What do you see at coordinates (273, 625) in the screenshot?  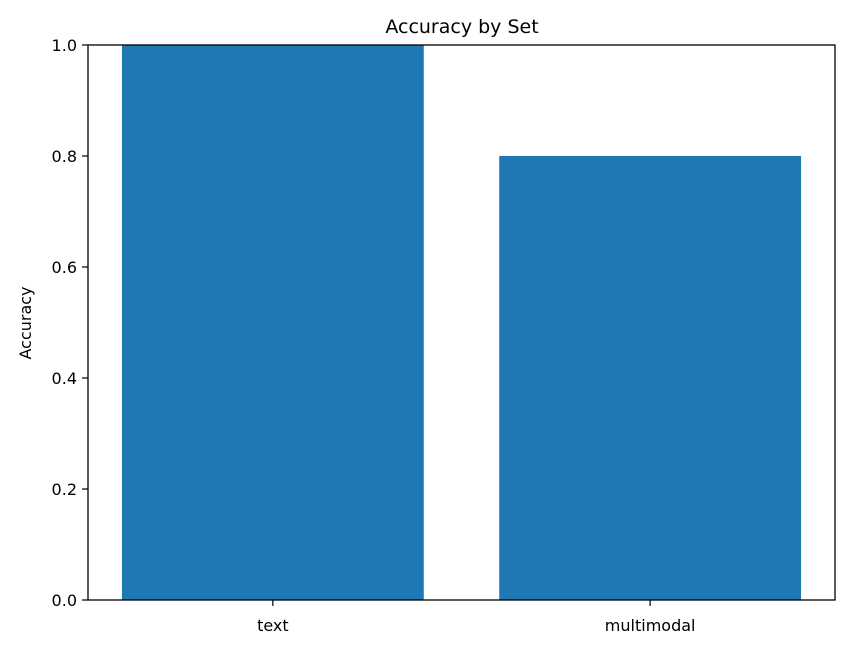 I see `x-tick-label: text` at bounding box center [273, 625].